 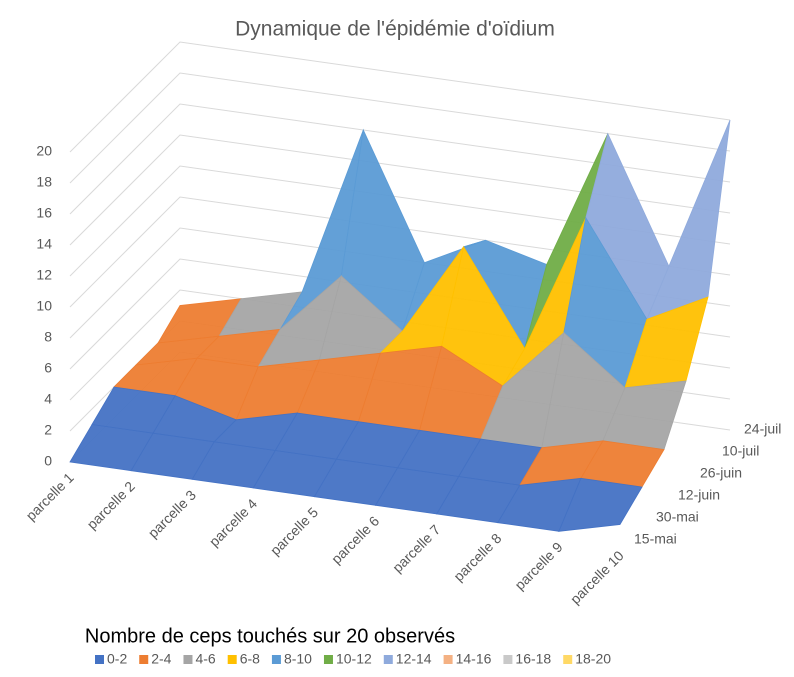 What do you see at coordinates (48, 399) in the screenshot?
I see `z-tick-label: 4` at bounding box center [48, 399].